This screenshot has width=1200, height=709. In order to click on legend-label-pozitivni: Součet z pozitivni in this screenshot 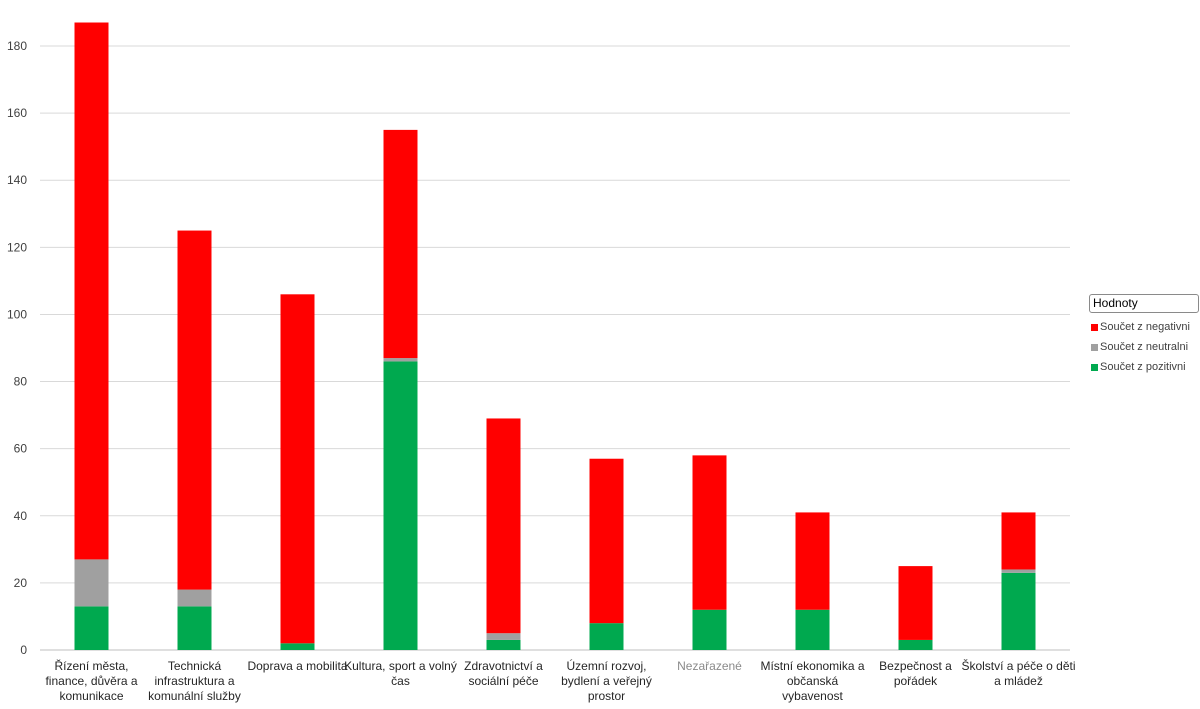, I will do `click(1143, 367)`.